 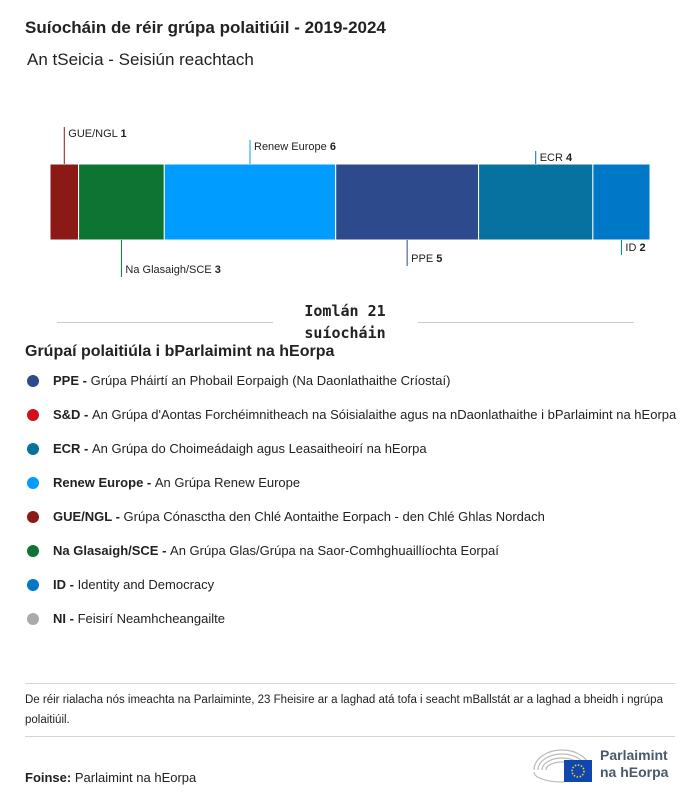 What do you see at coordinates (151, 618) in the screenshot?
I see `legend-name: Feisirí Neamhcheangailte` at bounding box center [151, 618].